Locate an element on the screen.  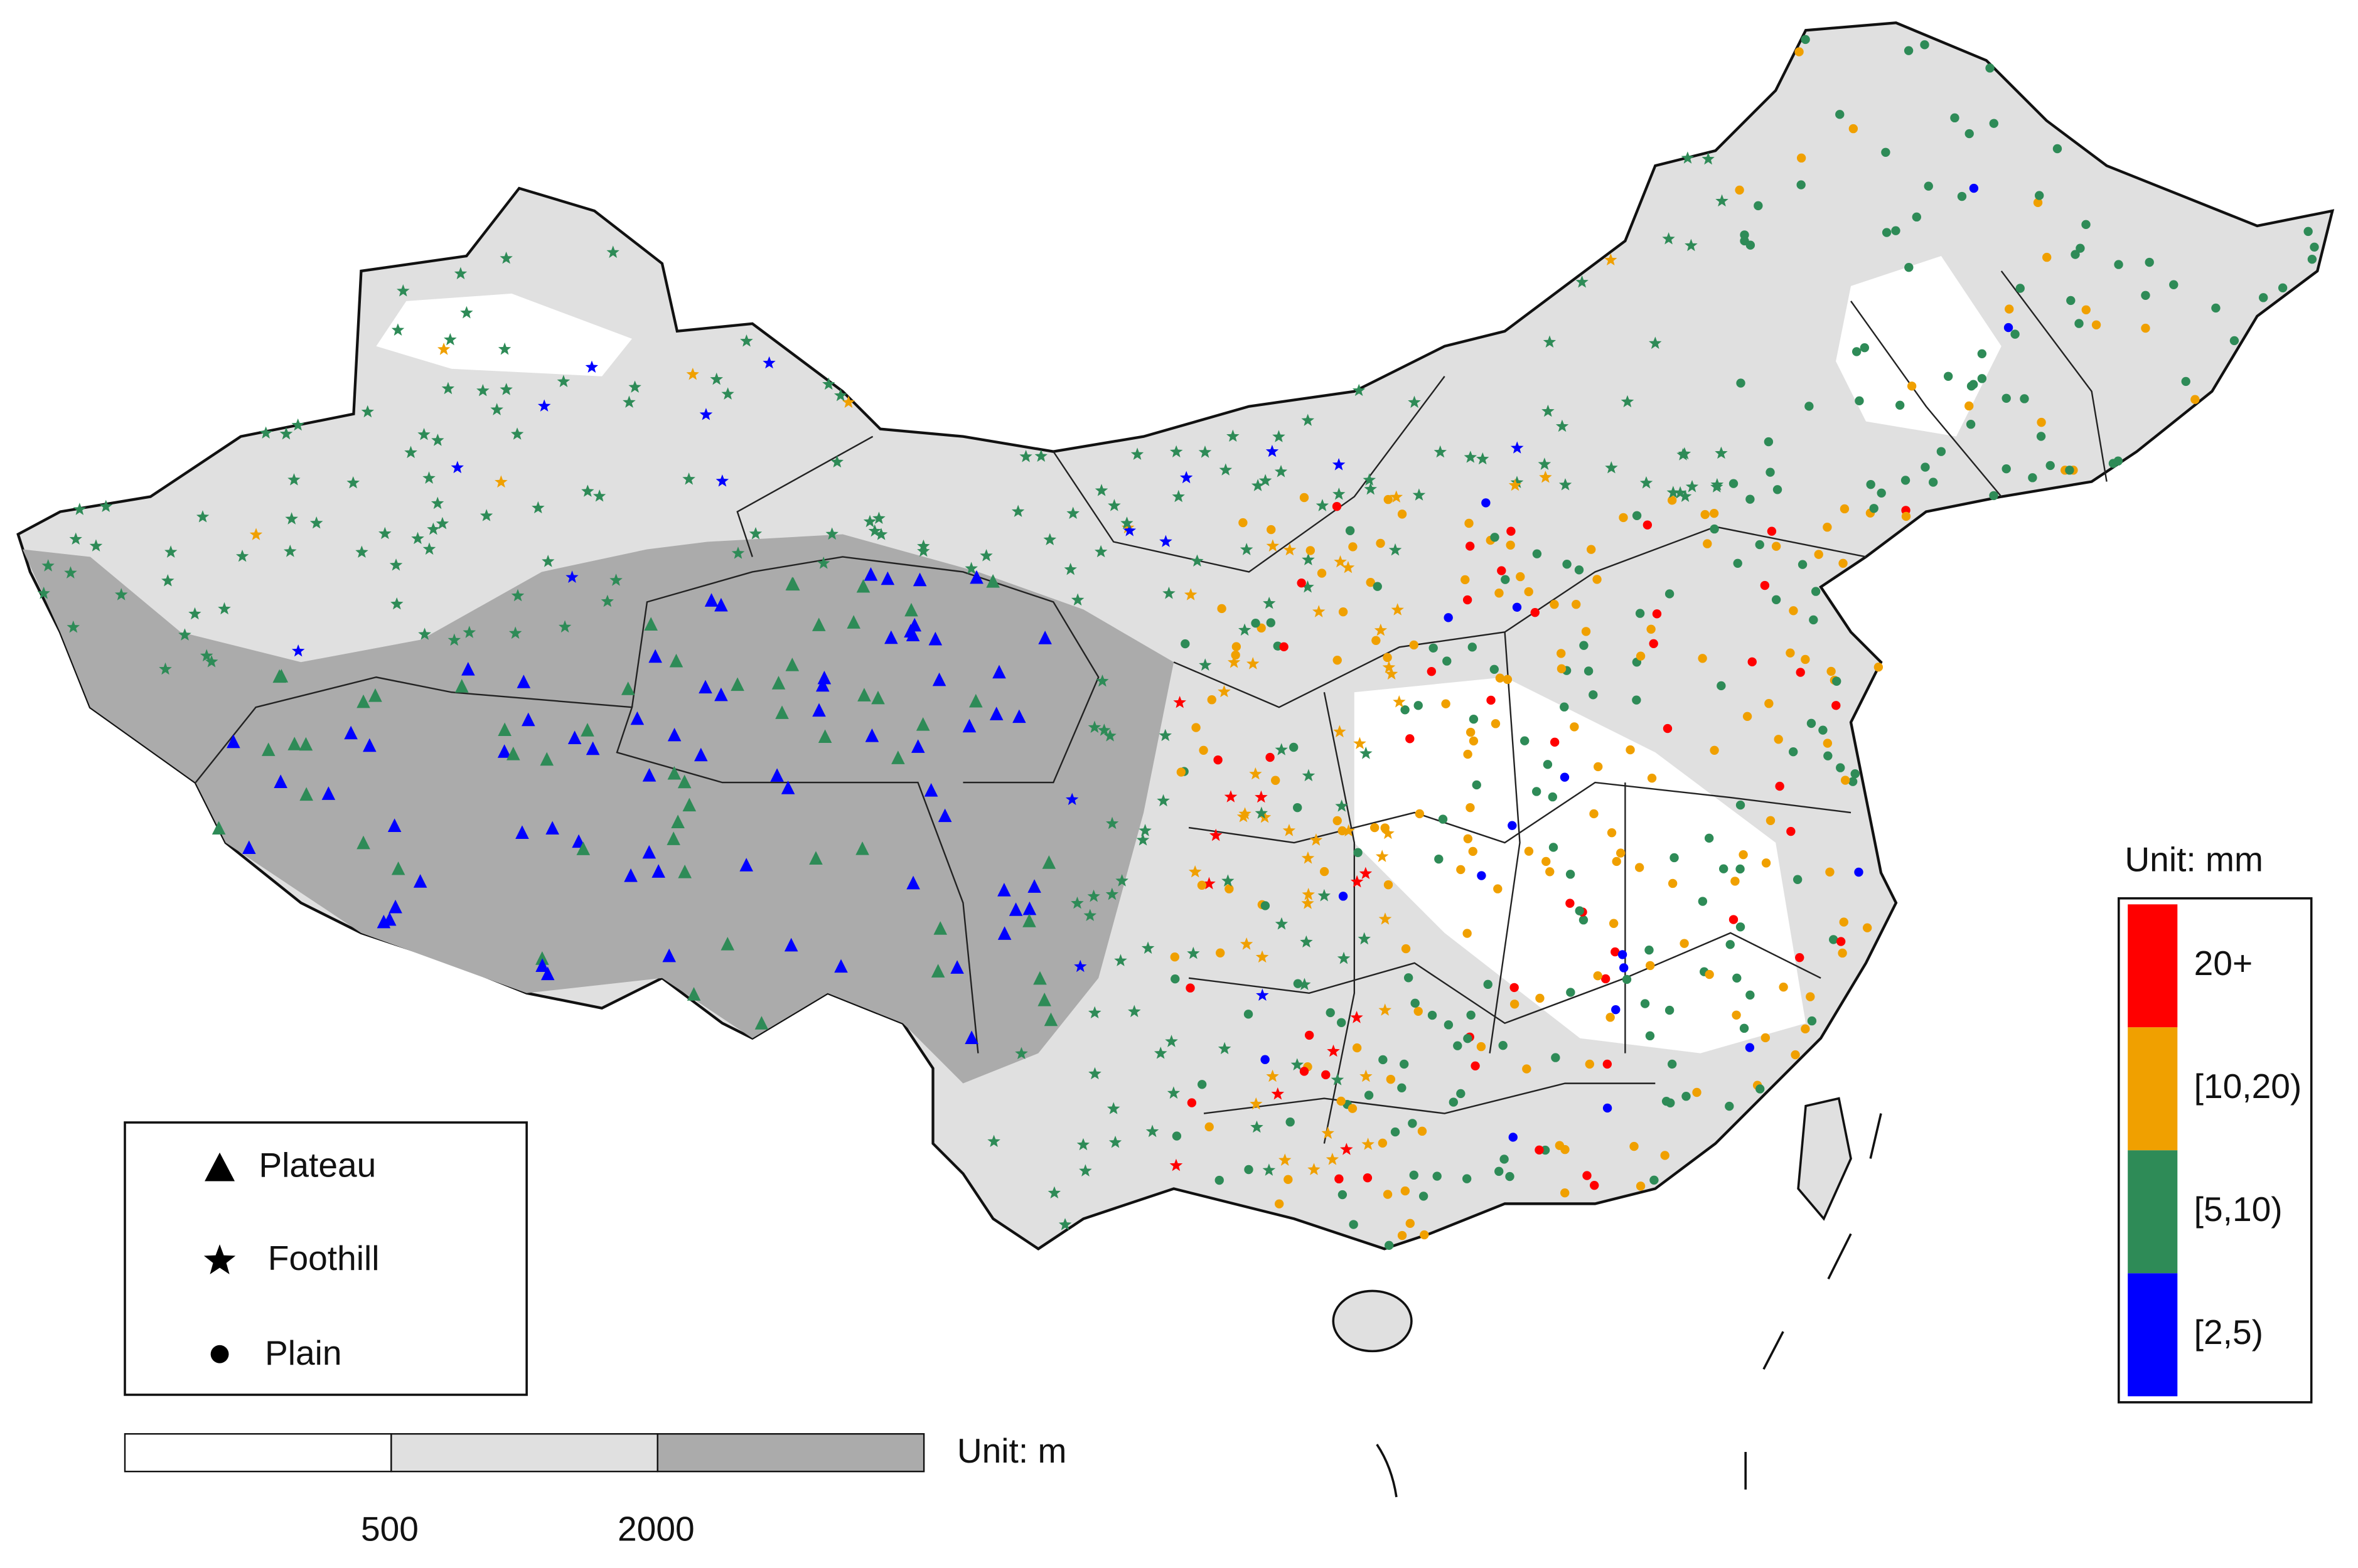
precipitation-legend: Unit: mm 20+ [10,20) [5,10) [2,5) is located at coordinates (2215, 1122).